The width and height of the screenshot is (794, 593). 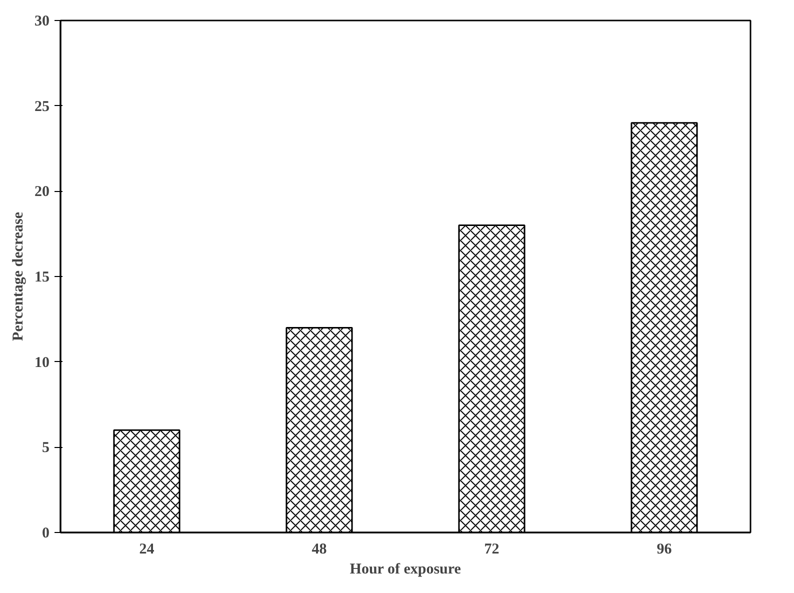 I want to click on x-axis-title: Hour of exposure, so click(x=406, y=570).